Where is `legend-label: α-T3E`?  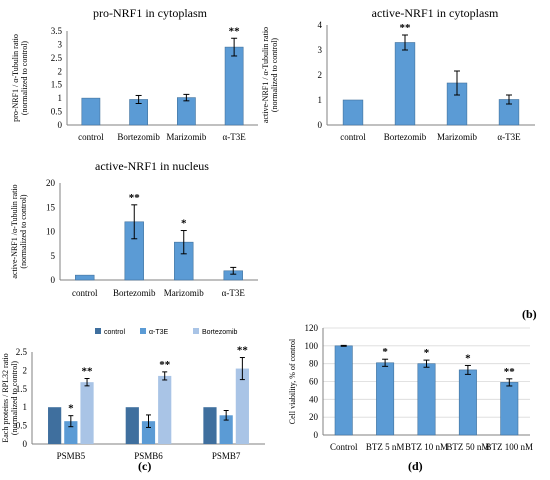
legend-label: α-T3E is located at coordinates (159, 332).